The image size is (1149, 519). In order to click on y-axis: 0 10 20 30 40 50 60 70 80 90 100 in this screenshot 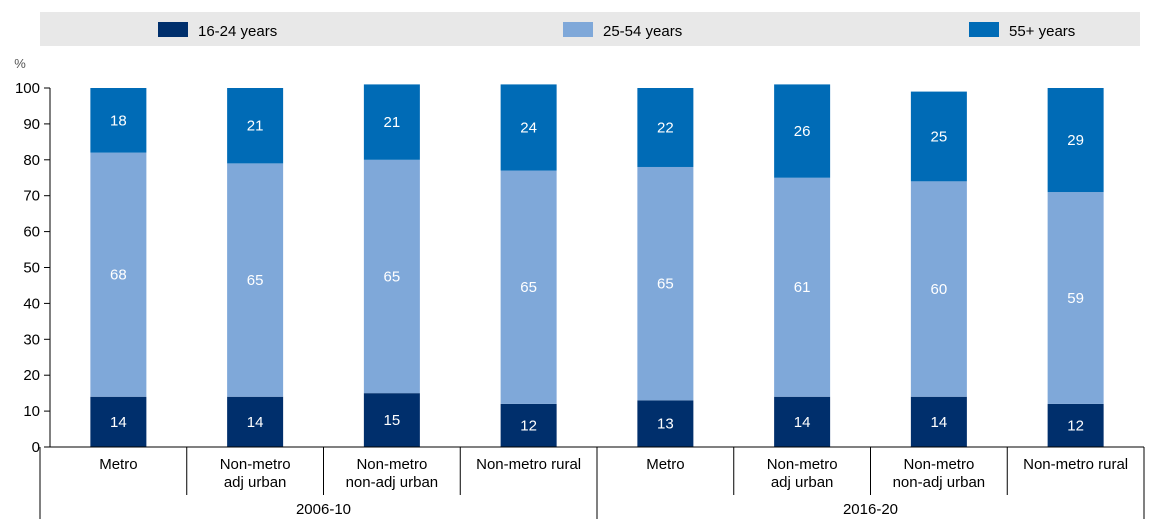, I will do `click(33, 268)`.